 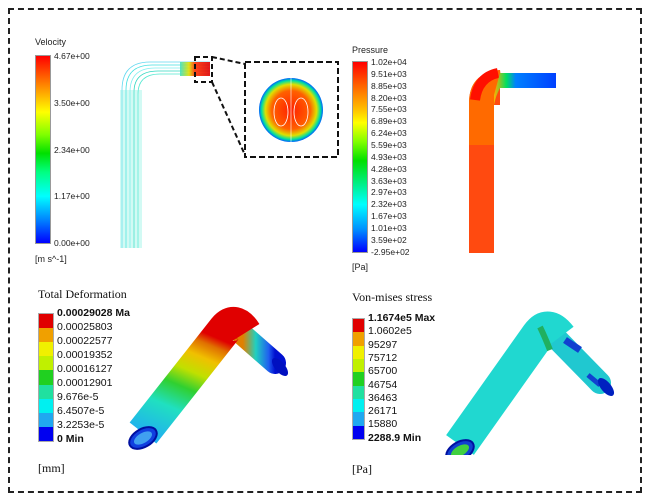 I want to click on pressure-legend-label: 2.32e+03, so click(x=389, y=204).